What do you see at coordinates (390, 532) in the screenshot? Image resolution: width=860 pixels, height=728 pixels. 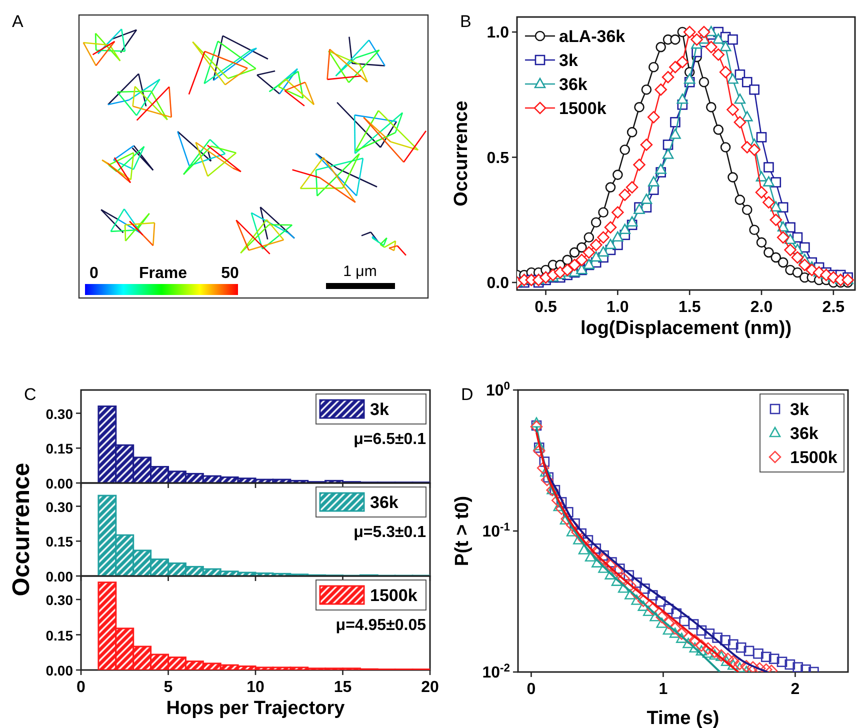 I see `annotation: μ=5.3±0.1` at bounding box center [390, 532].